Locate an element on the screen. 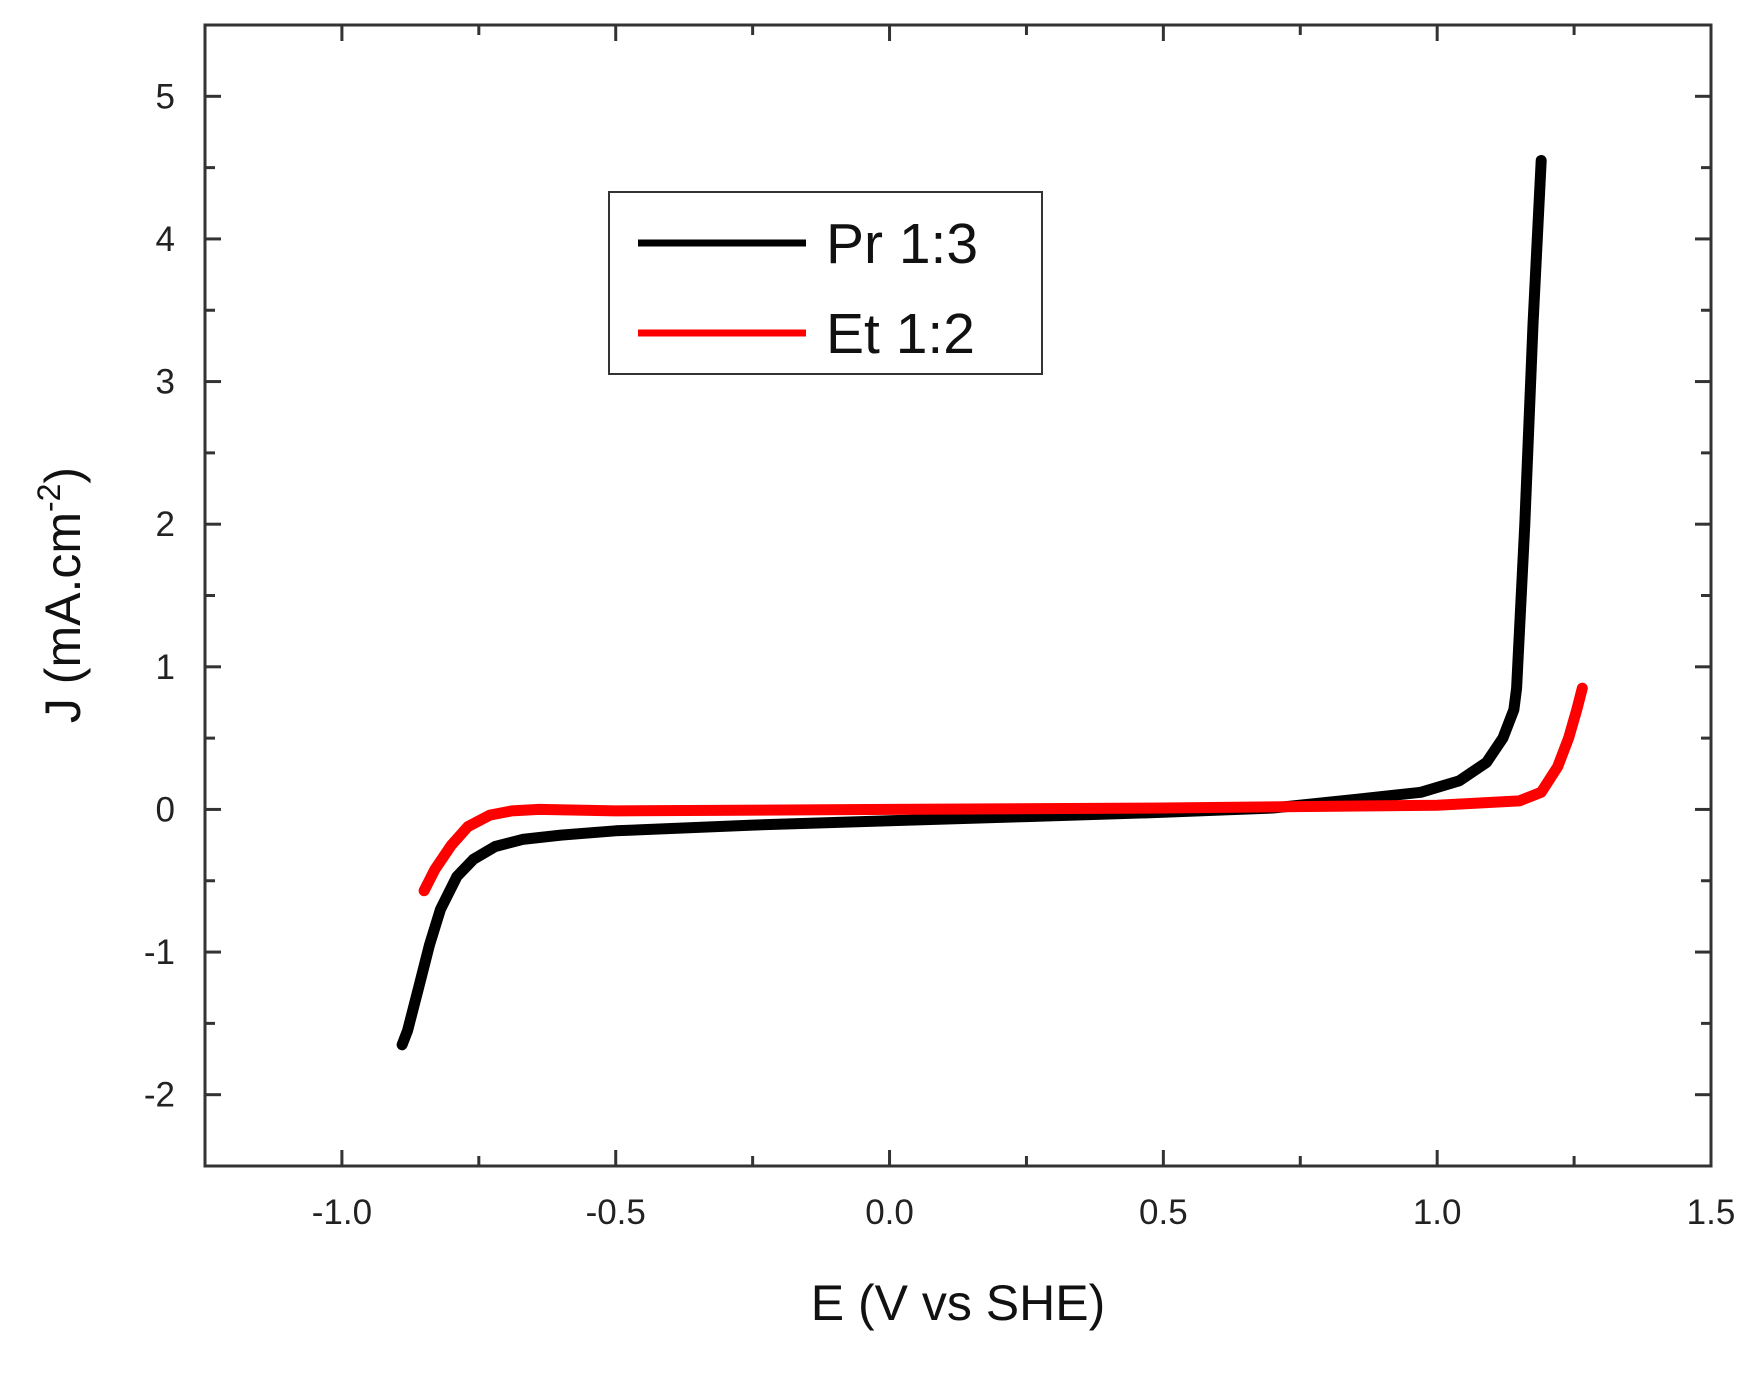  x-tick-label: -1.0 is located at coordinates (342, 1212).